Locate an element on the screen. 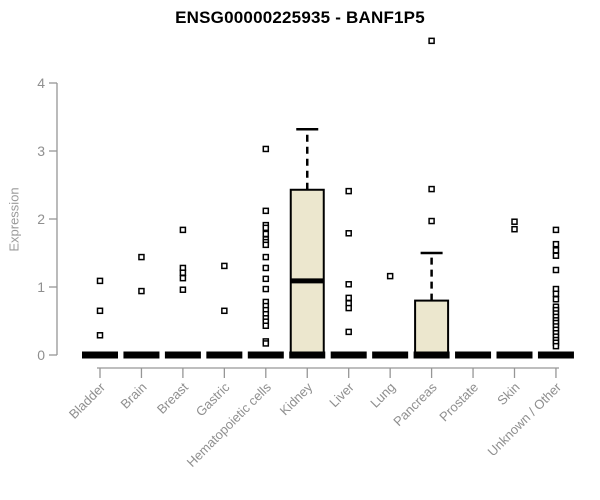 This screenshot has width=600, height=500. y-tick-label: 2 is located at coordinates (41, 219).